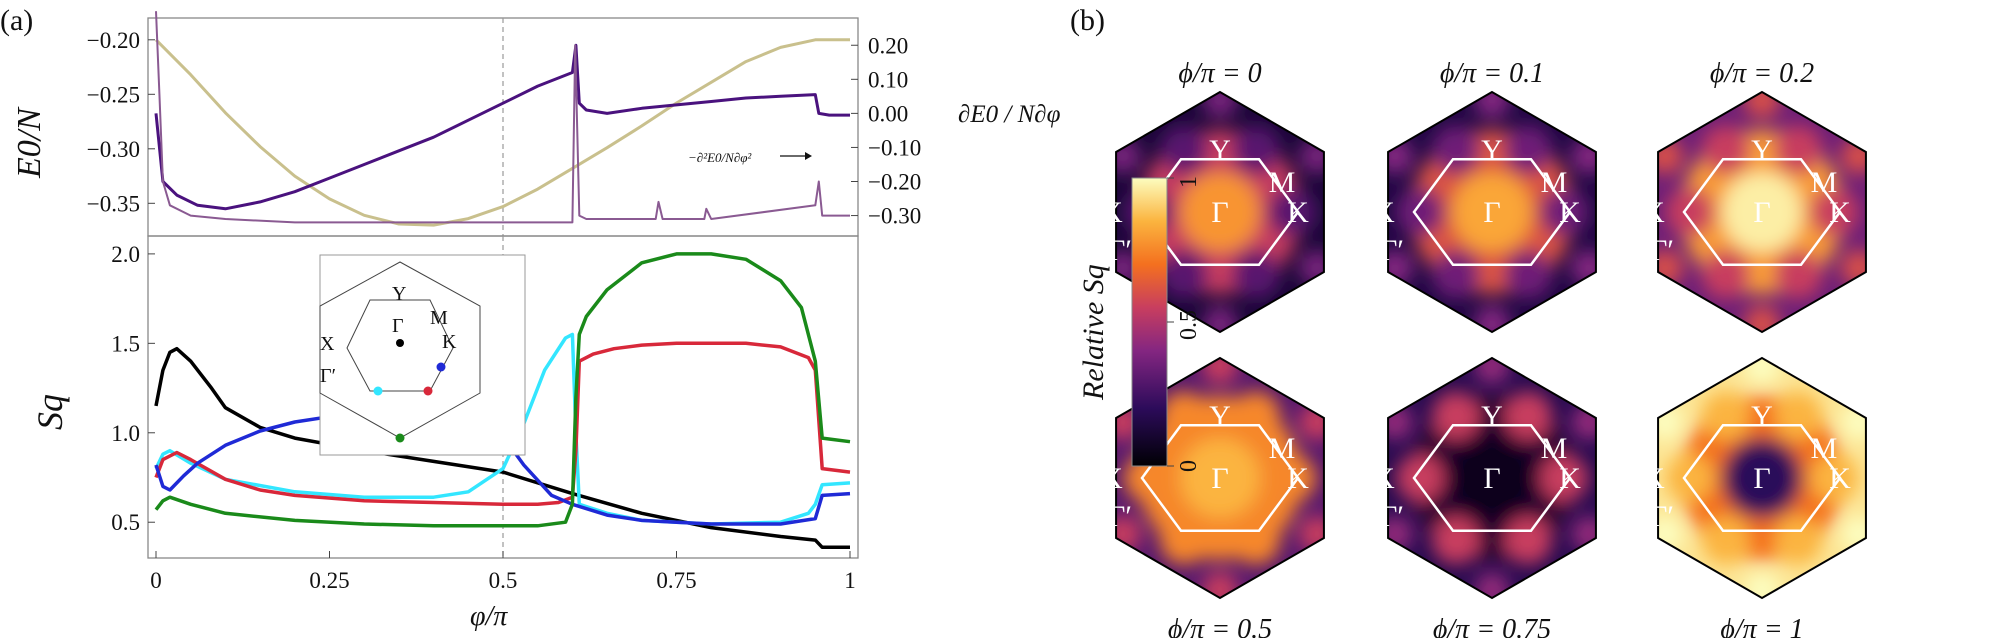  What do you see at coordinates (422, 355) in the screenshot?
I see `brillouin-inset: Y M X K Γ Γ′` at bounding box center [422, 355].